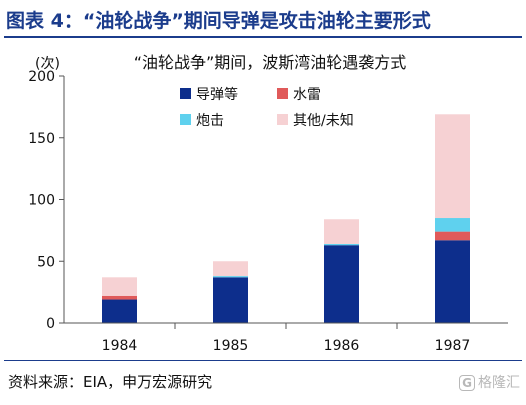 The image size is (526, 405). What do you see at coordinates (231, 346) in the screenshot?
I see `x-tick-label: 1985` at bounding box center [231, 346].